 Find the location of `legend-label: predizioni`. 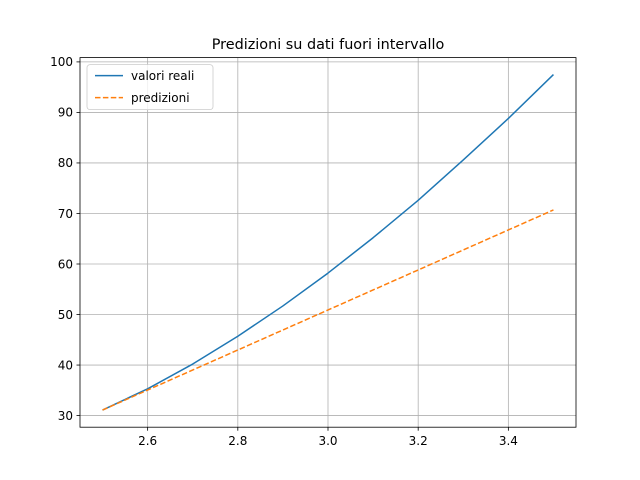

legend-label: predizioni is located at coordinates (160, 98).